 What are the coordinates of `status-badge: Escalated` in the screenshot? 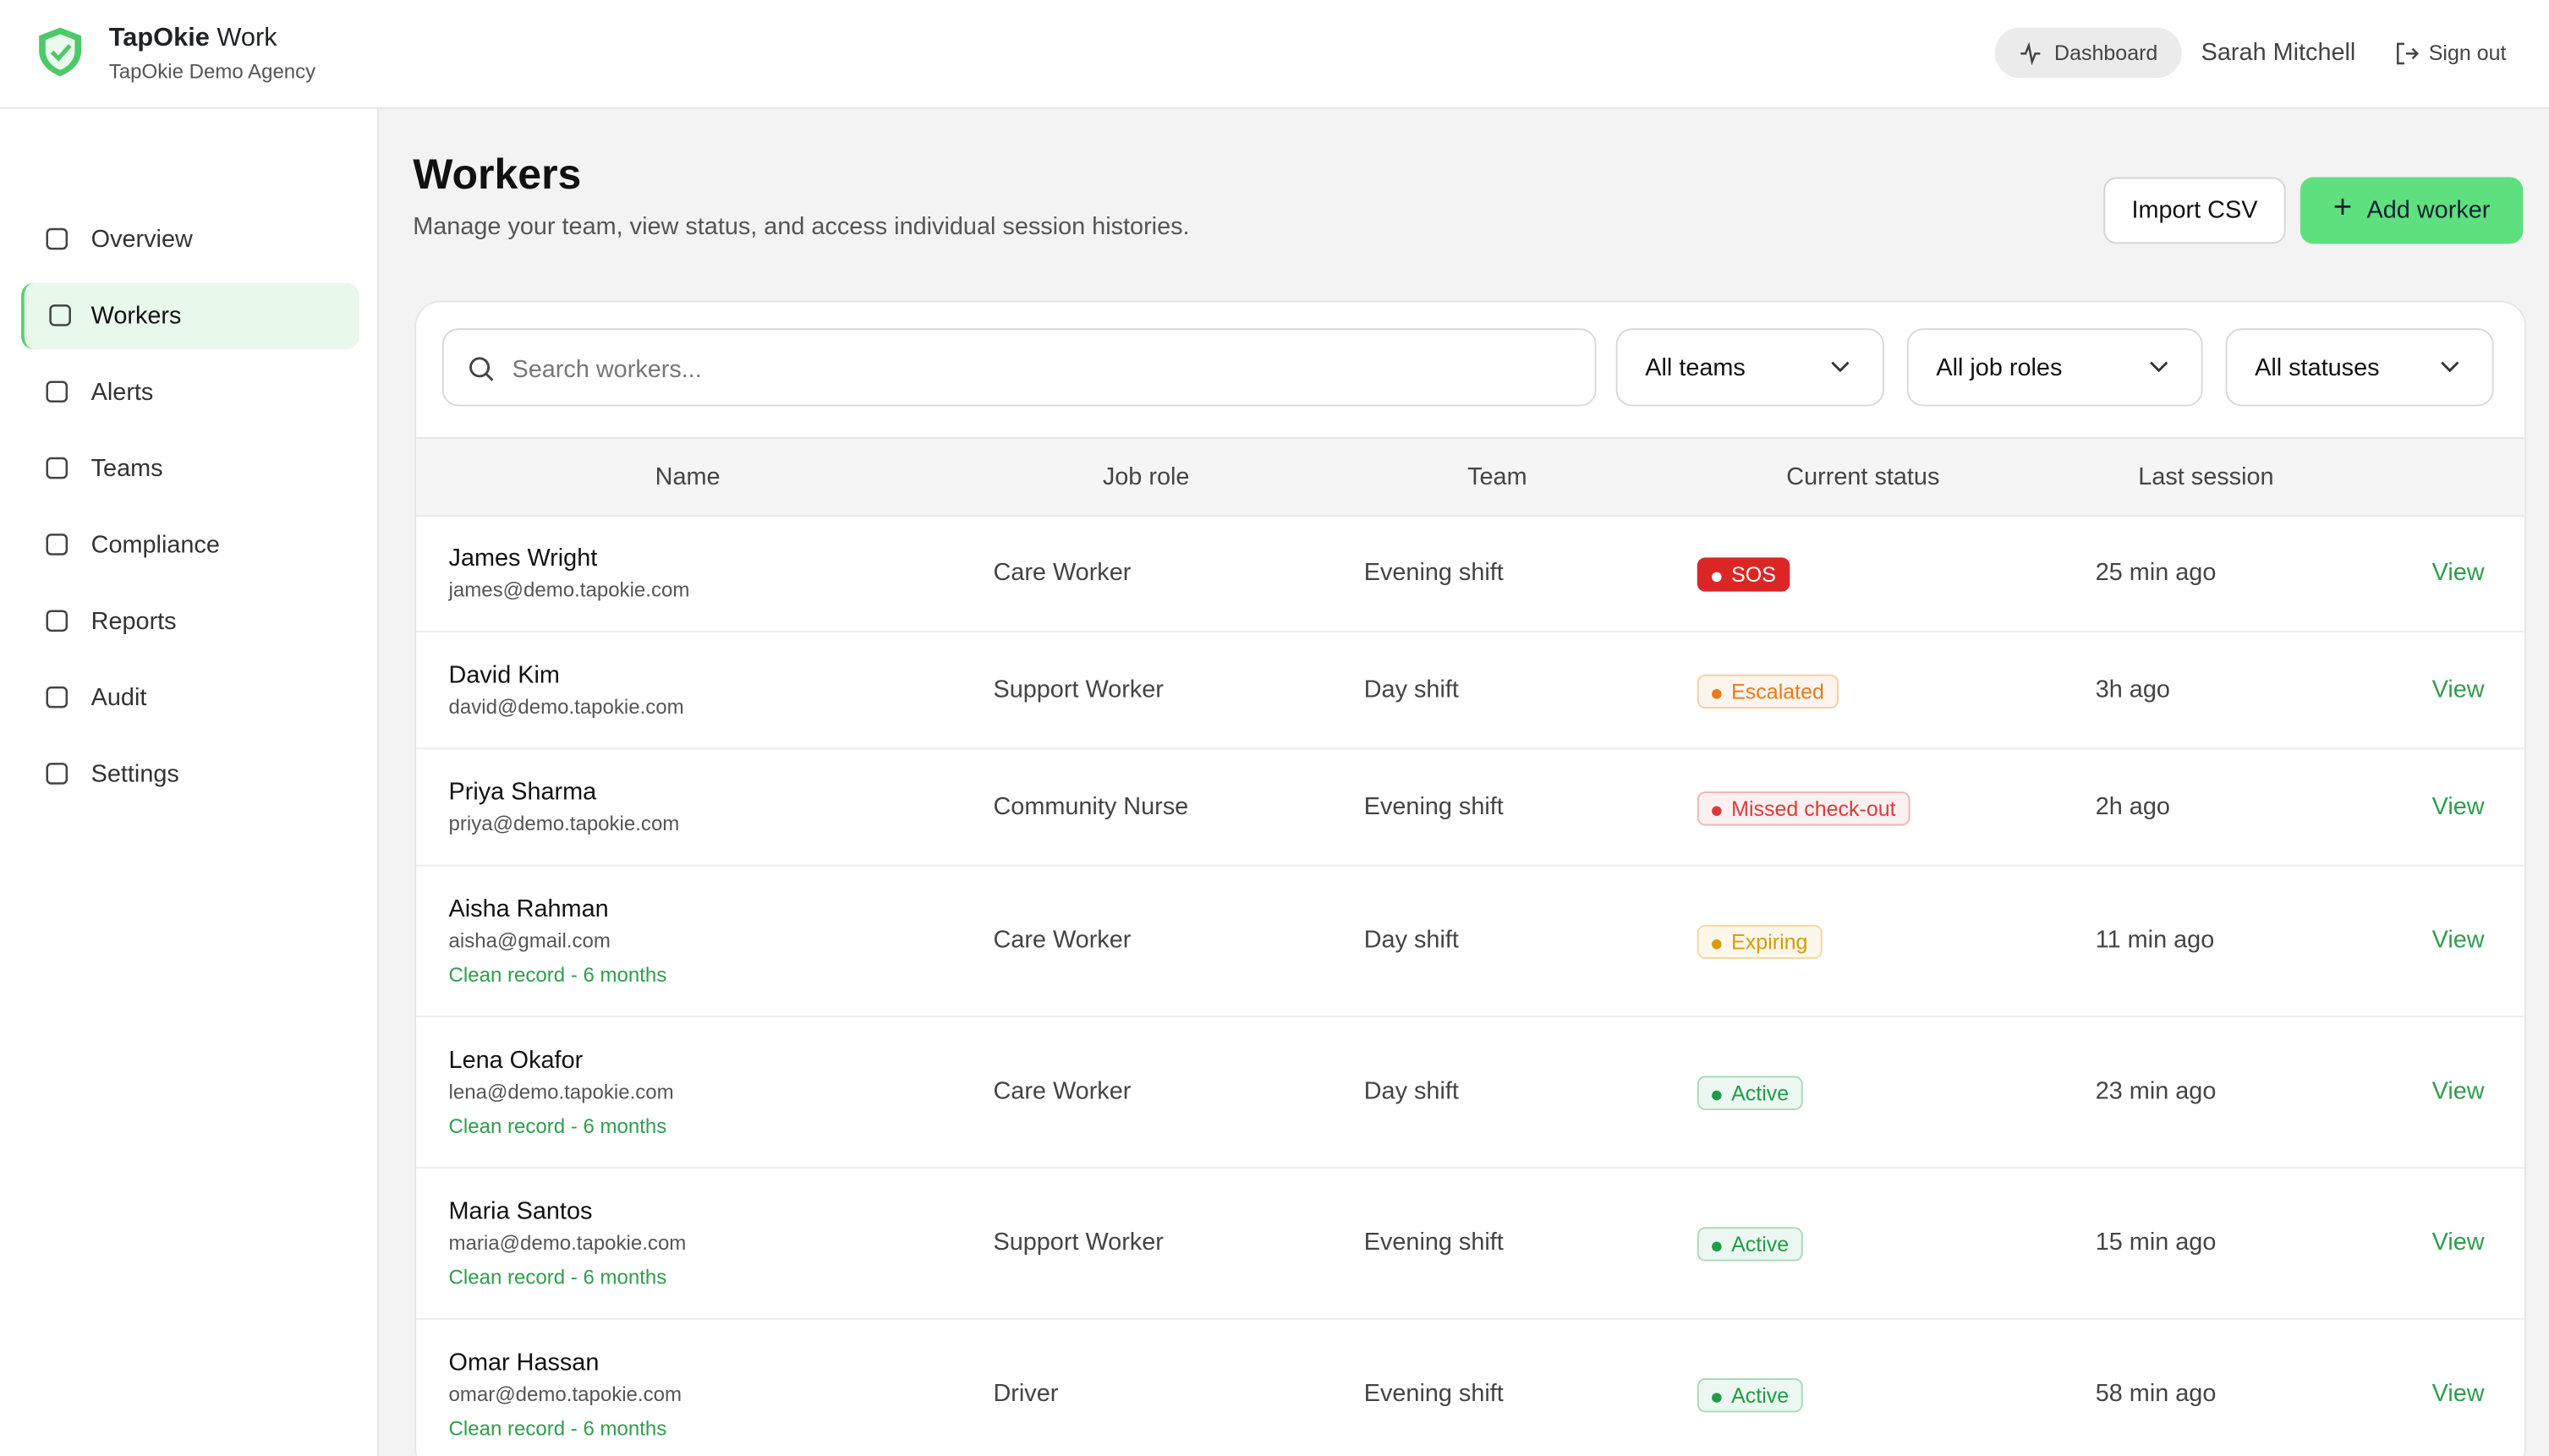 It's located at (1768, 691).